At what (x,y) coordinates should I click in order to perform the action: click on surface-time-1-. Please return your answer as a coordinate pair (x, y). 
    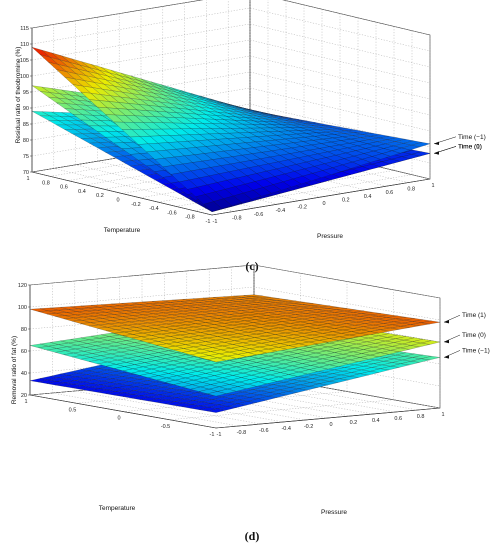
    Looking at the image, I should click on (235, 328).